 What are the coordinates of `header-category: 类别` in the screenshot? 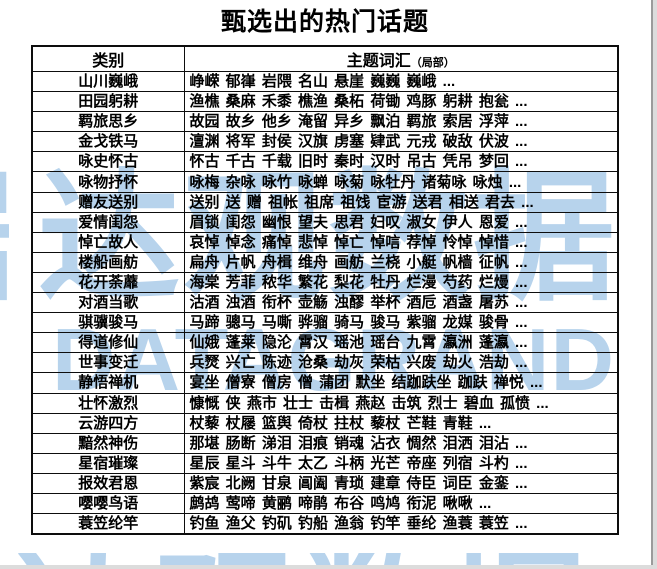 It's located at (108, 58).